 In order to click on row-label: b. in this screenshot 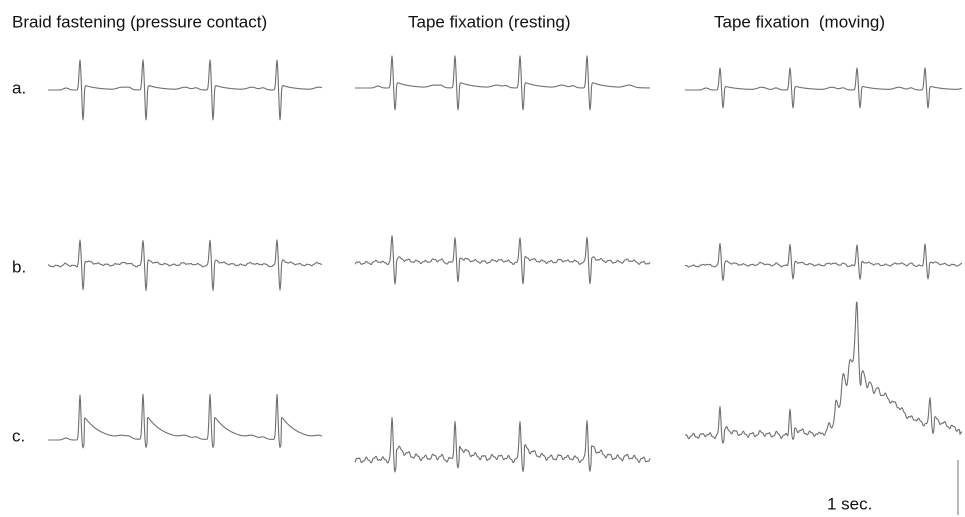, I will do `click(19, 266)`.